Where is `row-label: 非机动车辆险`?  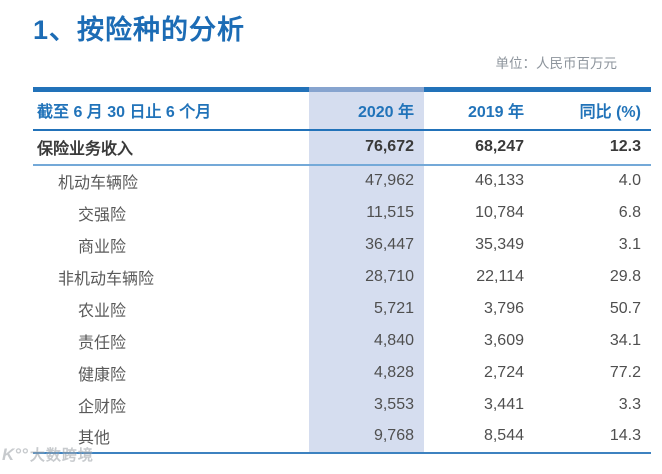
row-label: 非机动车辆险 is located at coordinates (106, 279).